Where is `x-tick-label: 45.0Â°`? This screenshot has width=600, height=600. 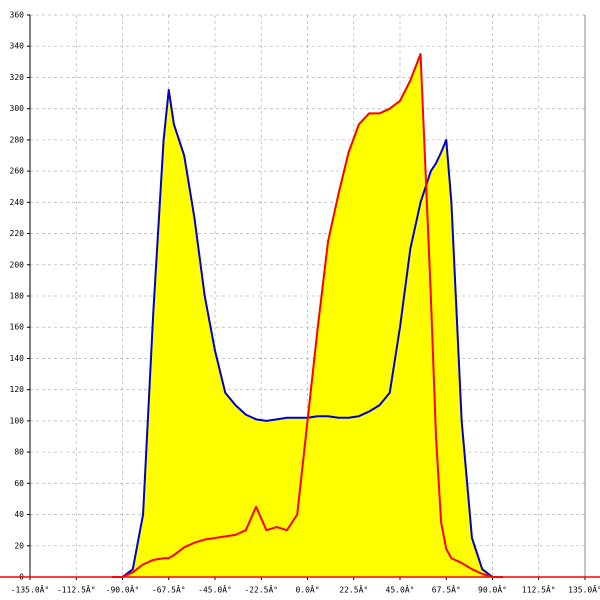
x-tick-label: 45.0Â° is located at coordinates (400, 589).